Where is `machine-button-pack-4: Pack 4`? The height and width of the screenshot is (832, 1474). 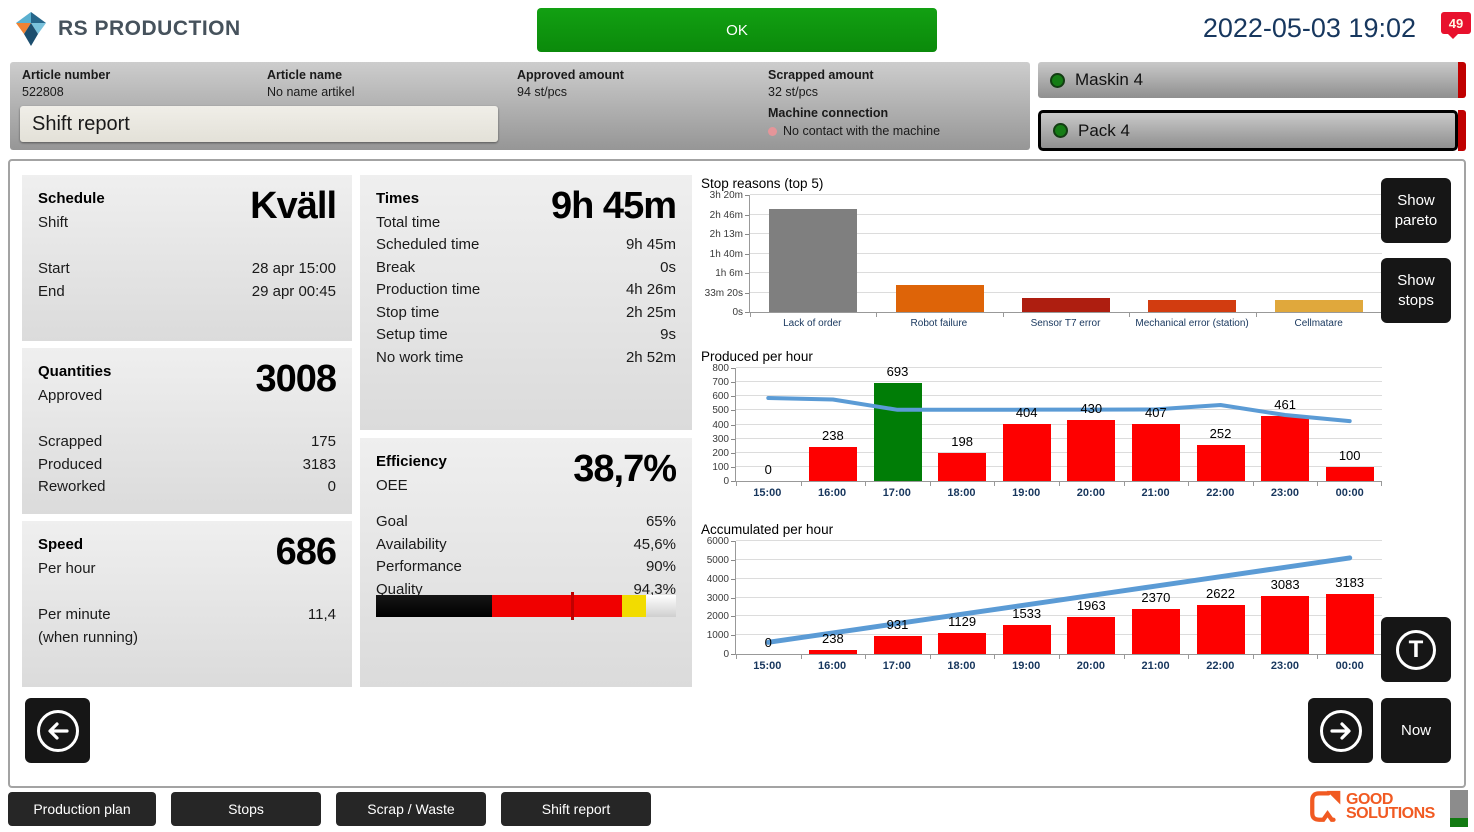 machine-button-pack-4: Pack 4 is located at coordinates (1252, 130).